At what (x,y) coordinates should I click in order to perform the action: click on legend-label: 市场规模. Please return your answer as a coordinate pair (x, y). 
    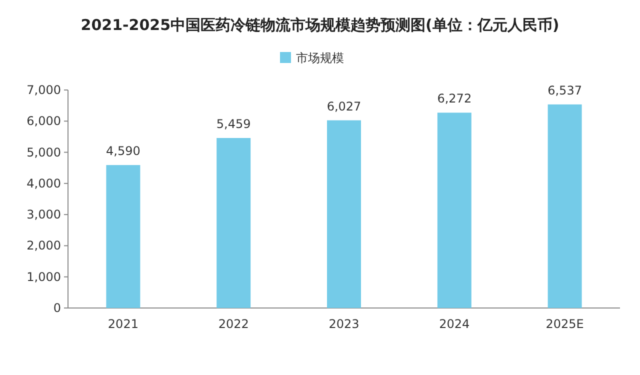
    Looking at the image, I should click on (320, 58).